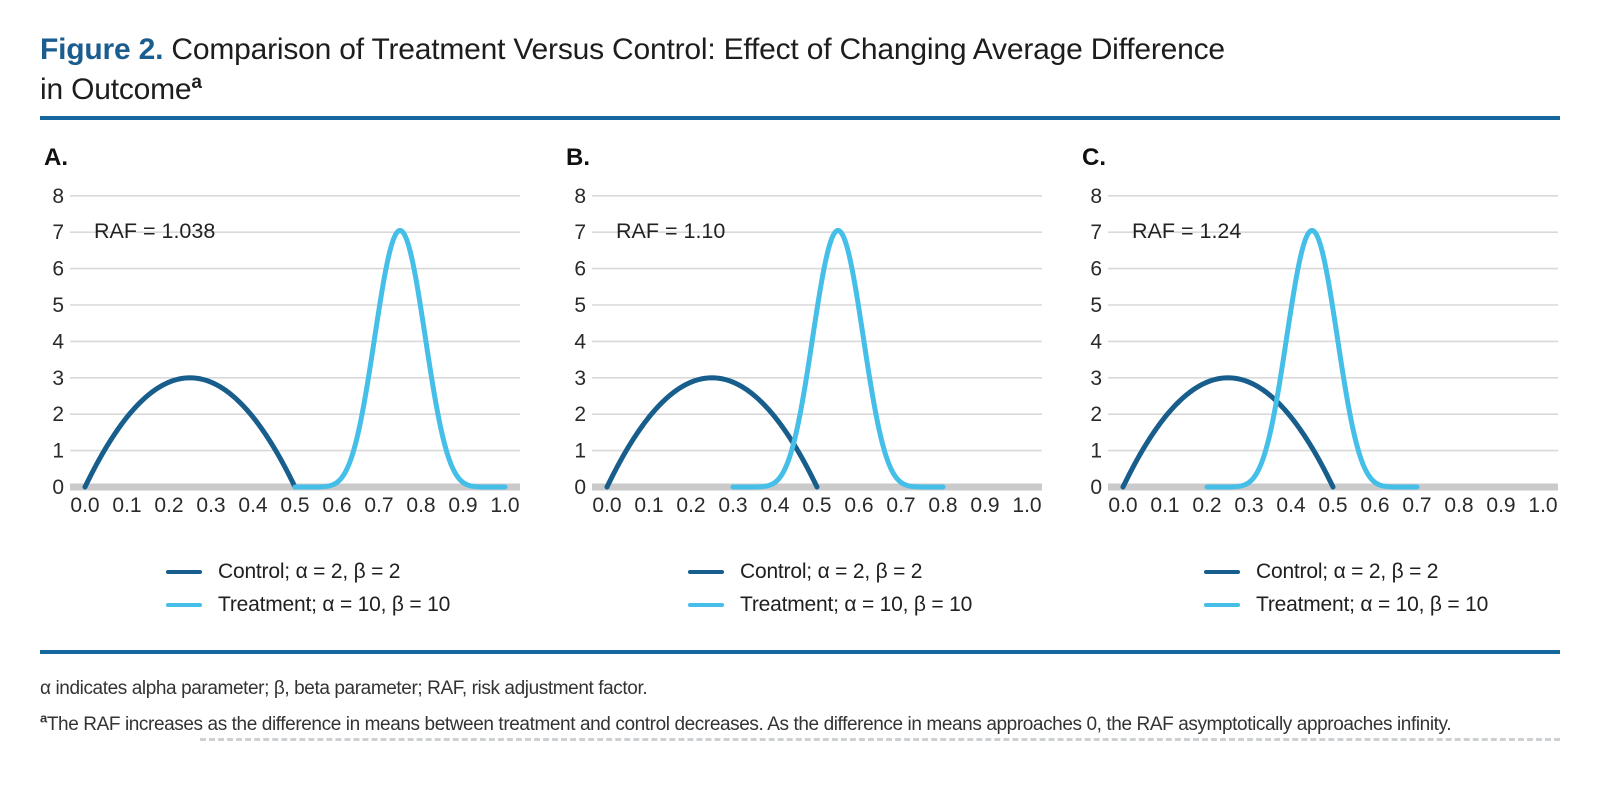  Describe the element at coordinates (770, 90) in the screenshot. I see `figure-title-line2: in Outcomea` at that location.